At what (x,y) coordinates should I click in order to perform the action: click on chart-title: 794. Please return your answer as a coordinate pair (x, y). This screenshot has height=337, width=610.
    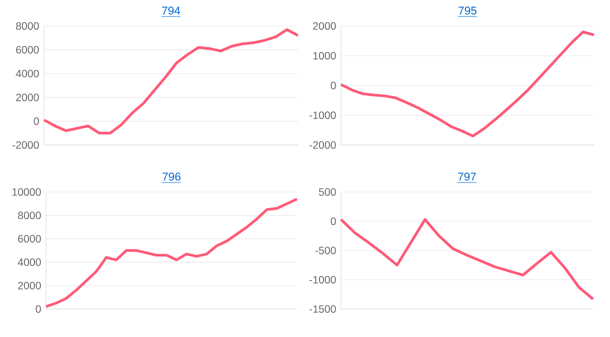
    Looking at the image, I should click on (171, 10).